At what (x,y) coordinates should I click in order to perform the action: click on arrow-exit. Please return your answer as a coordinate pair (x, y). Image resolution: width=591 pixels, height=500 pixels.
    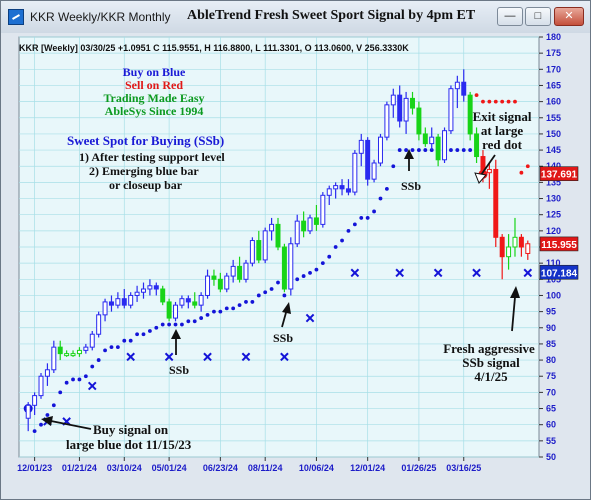
    Looking at the image, I should click on (488, 165).